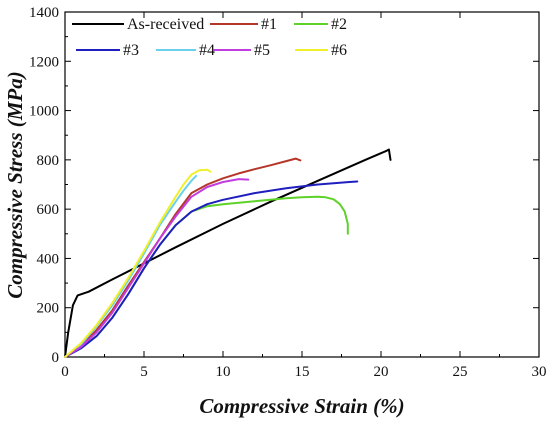  Describe the element at coordinates (44, 13) in the screenshot. I see `y-tick-label: 1400` at that location.